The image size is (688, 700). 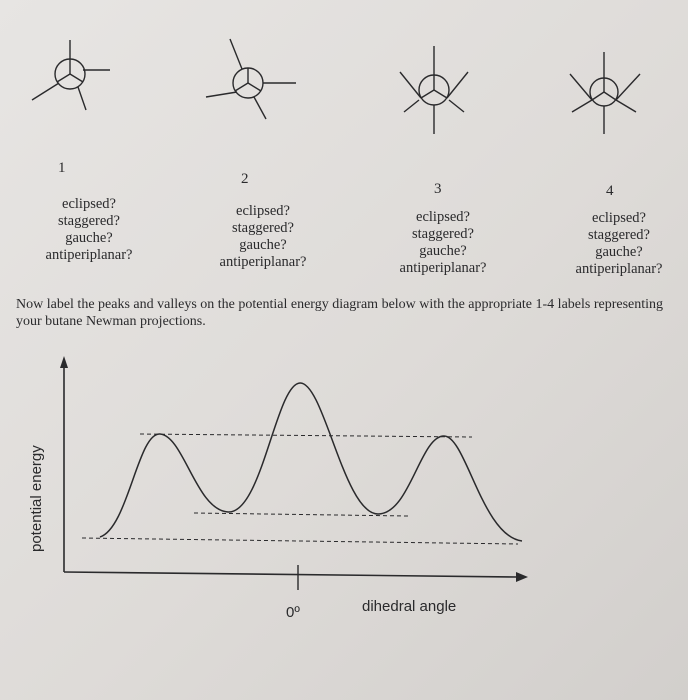 I want to click on dashed-level-gauche-peaks, so click(x=306, y=435).